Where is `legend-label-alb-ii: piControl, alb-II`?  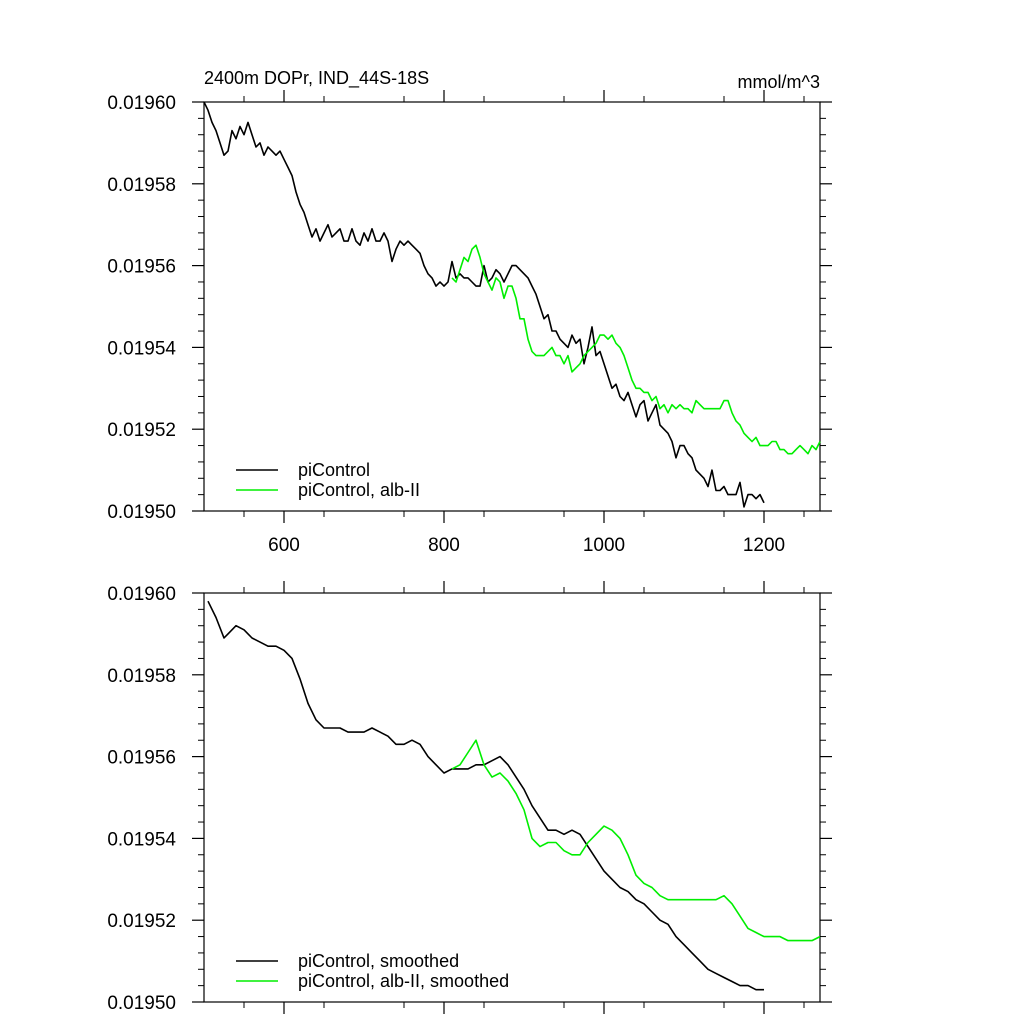 legend-label-alb-ii: piControl, alb-II is located at coordinates (359, 490).